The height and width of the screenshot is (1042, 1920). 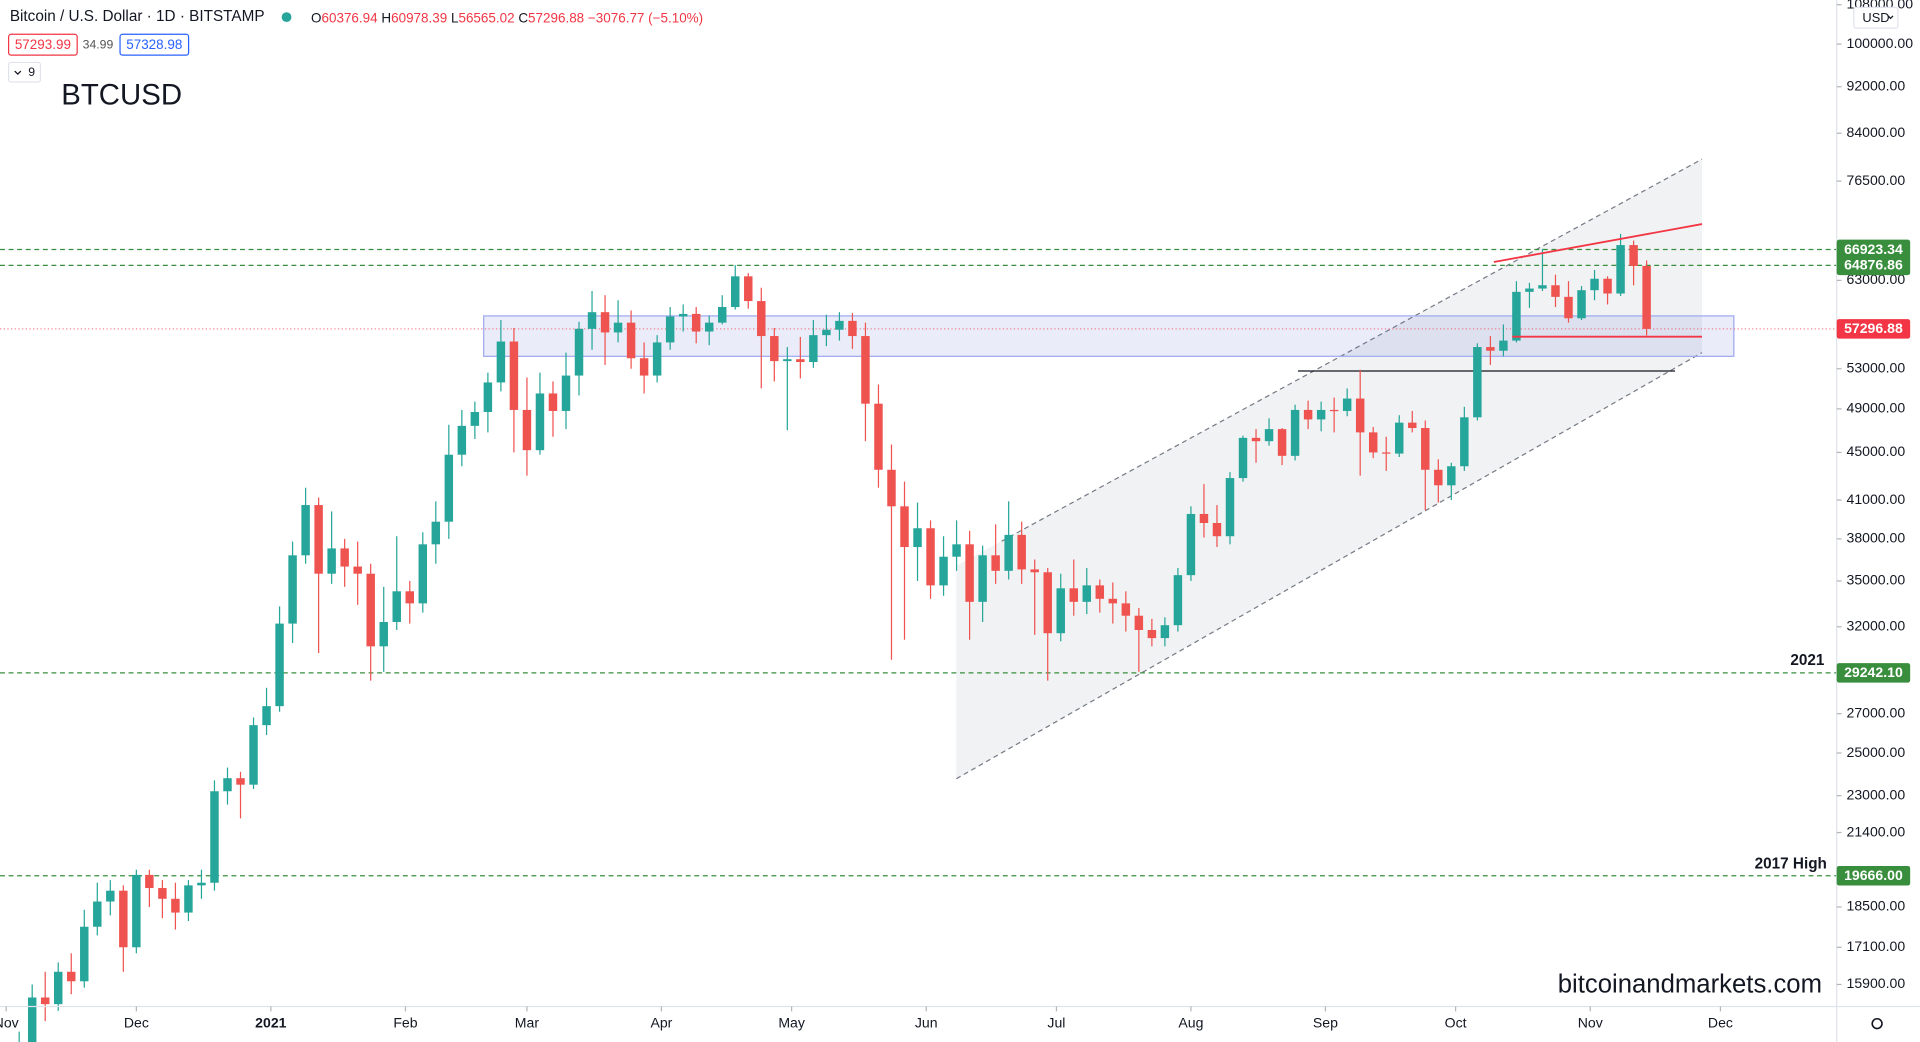 I want to click on x-tick-label: Jun, so click(x=926, y=1022).